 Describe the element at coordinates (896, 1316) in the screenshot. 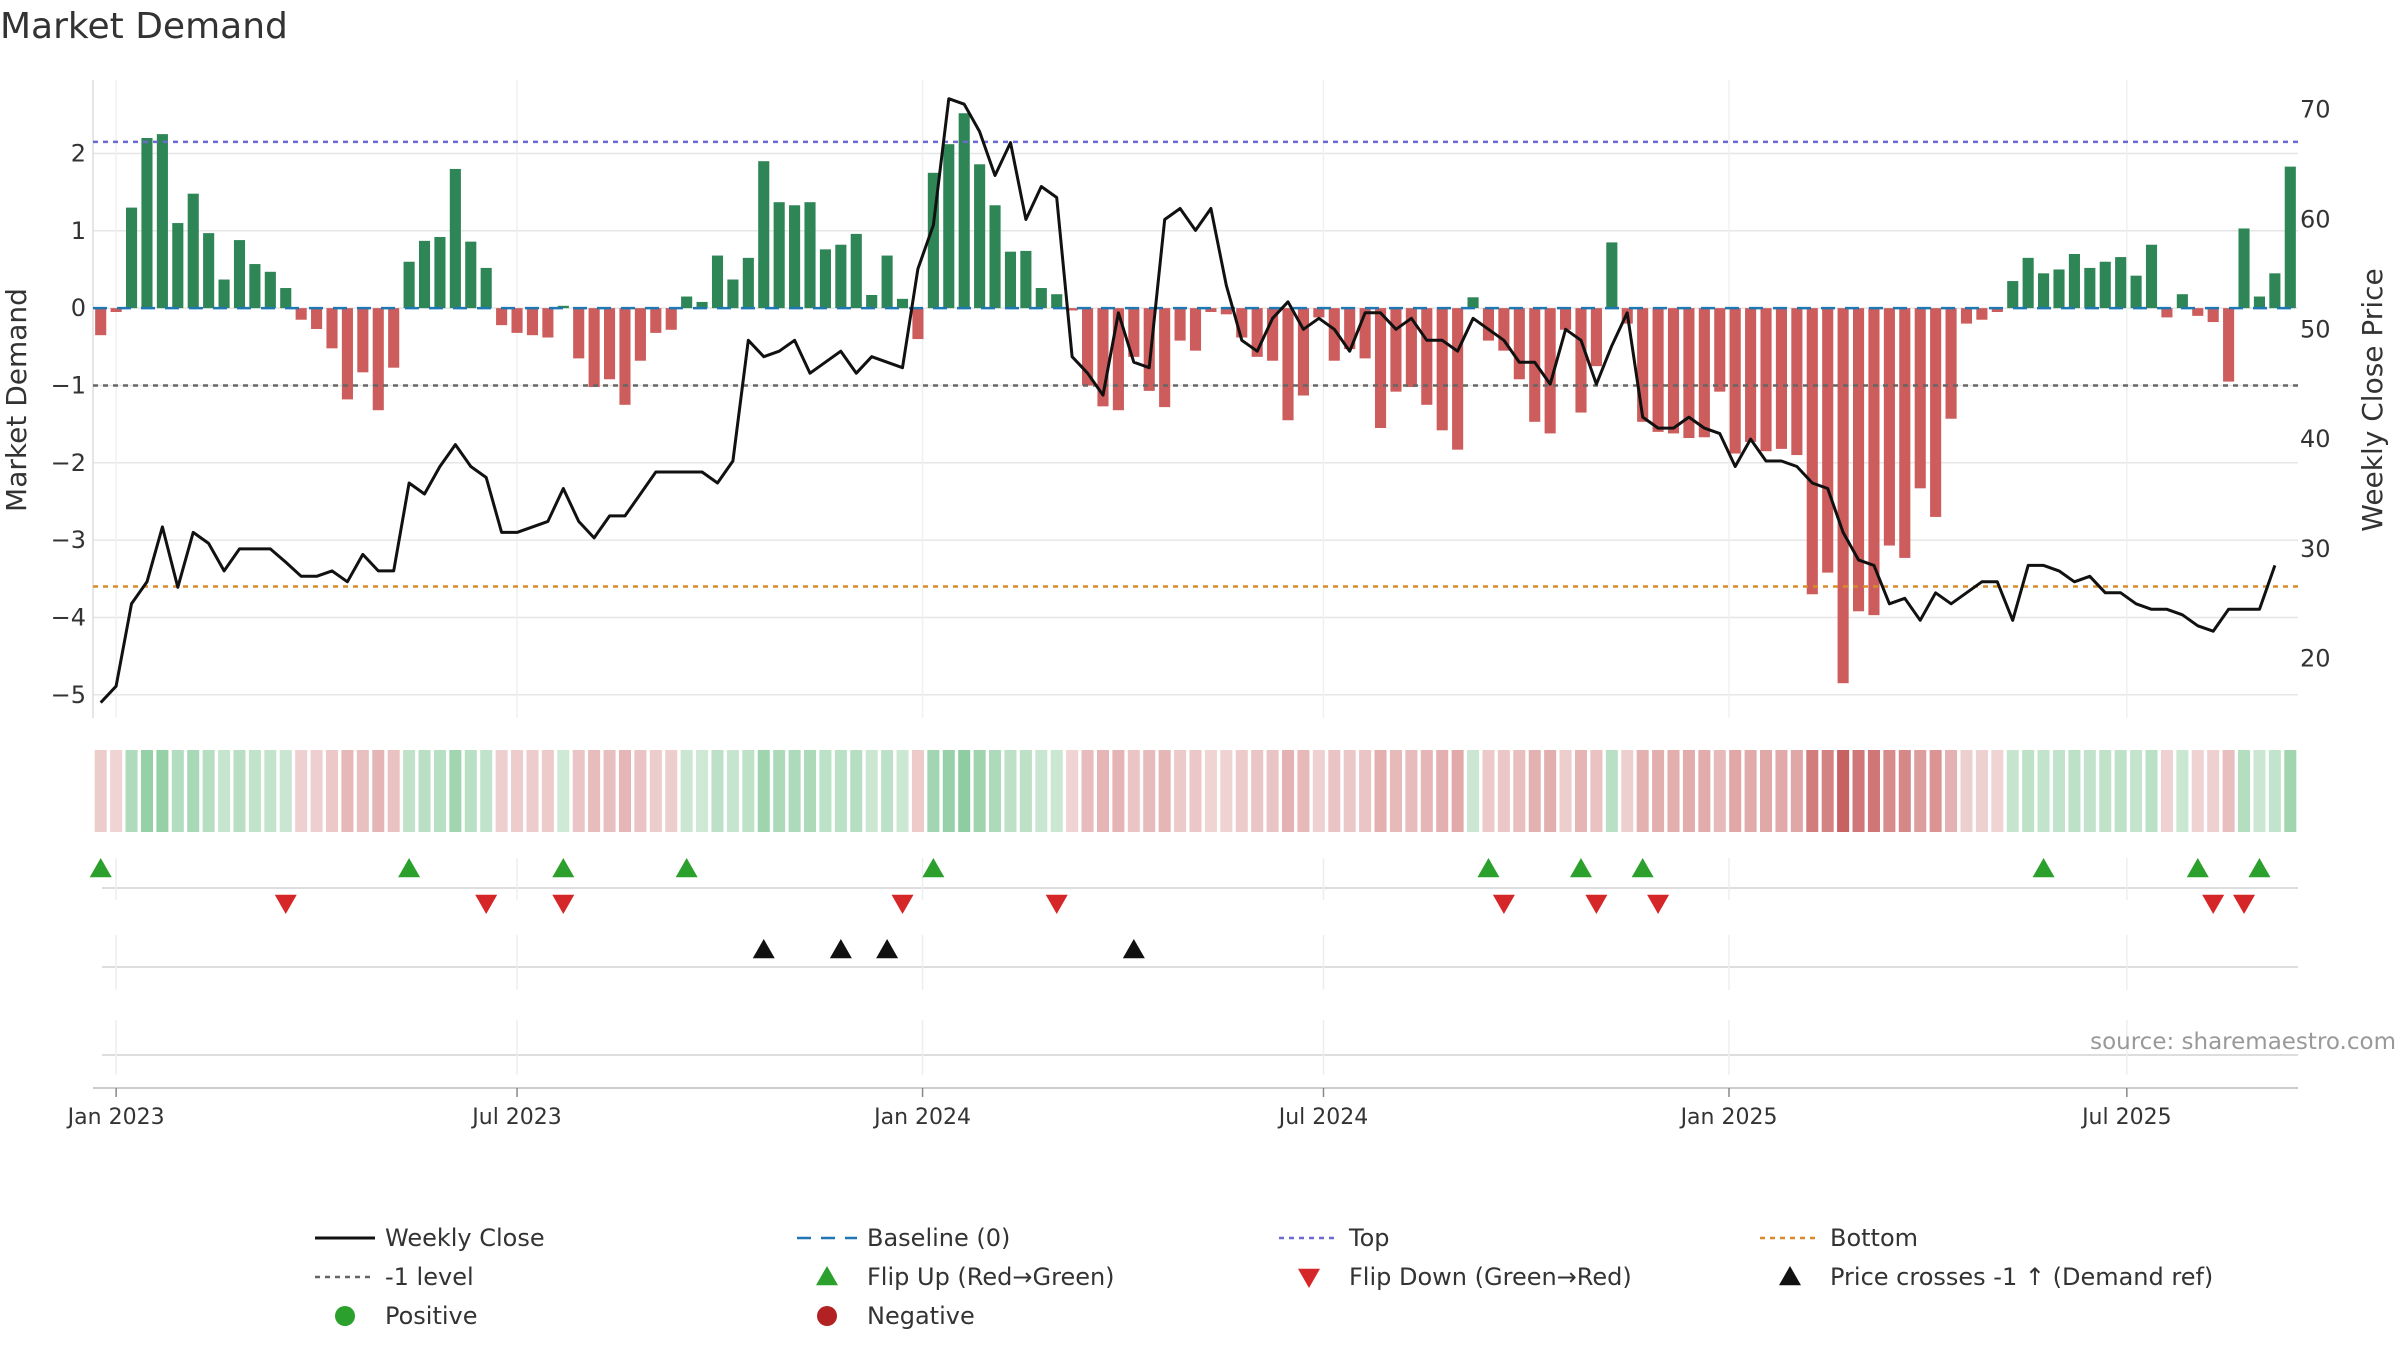

I see `legend-item: Negative` at that location.